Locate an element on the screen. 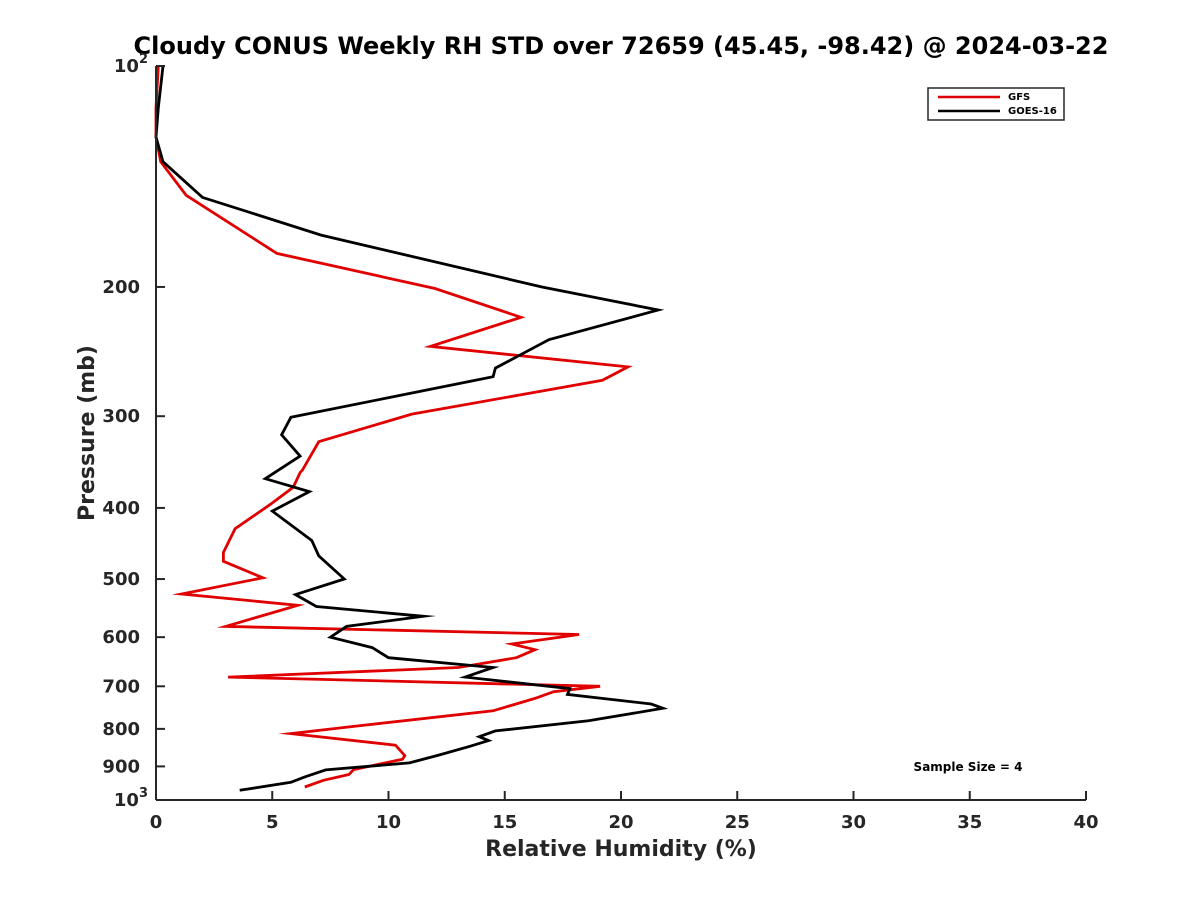 The image size is (1200, 900). sample-size-annotation: Sample Size = 4 is located at coordinates (968, 767).